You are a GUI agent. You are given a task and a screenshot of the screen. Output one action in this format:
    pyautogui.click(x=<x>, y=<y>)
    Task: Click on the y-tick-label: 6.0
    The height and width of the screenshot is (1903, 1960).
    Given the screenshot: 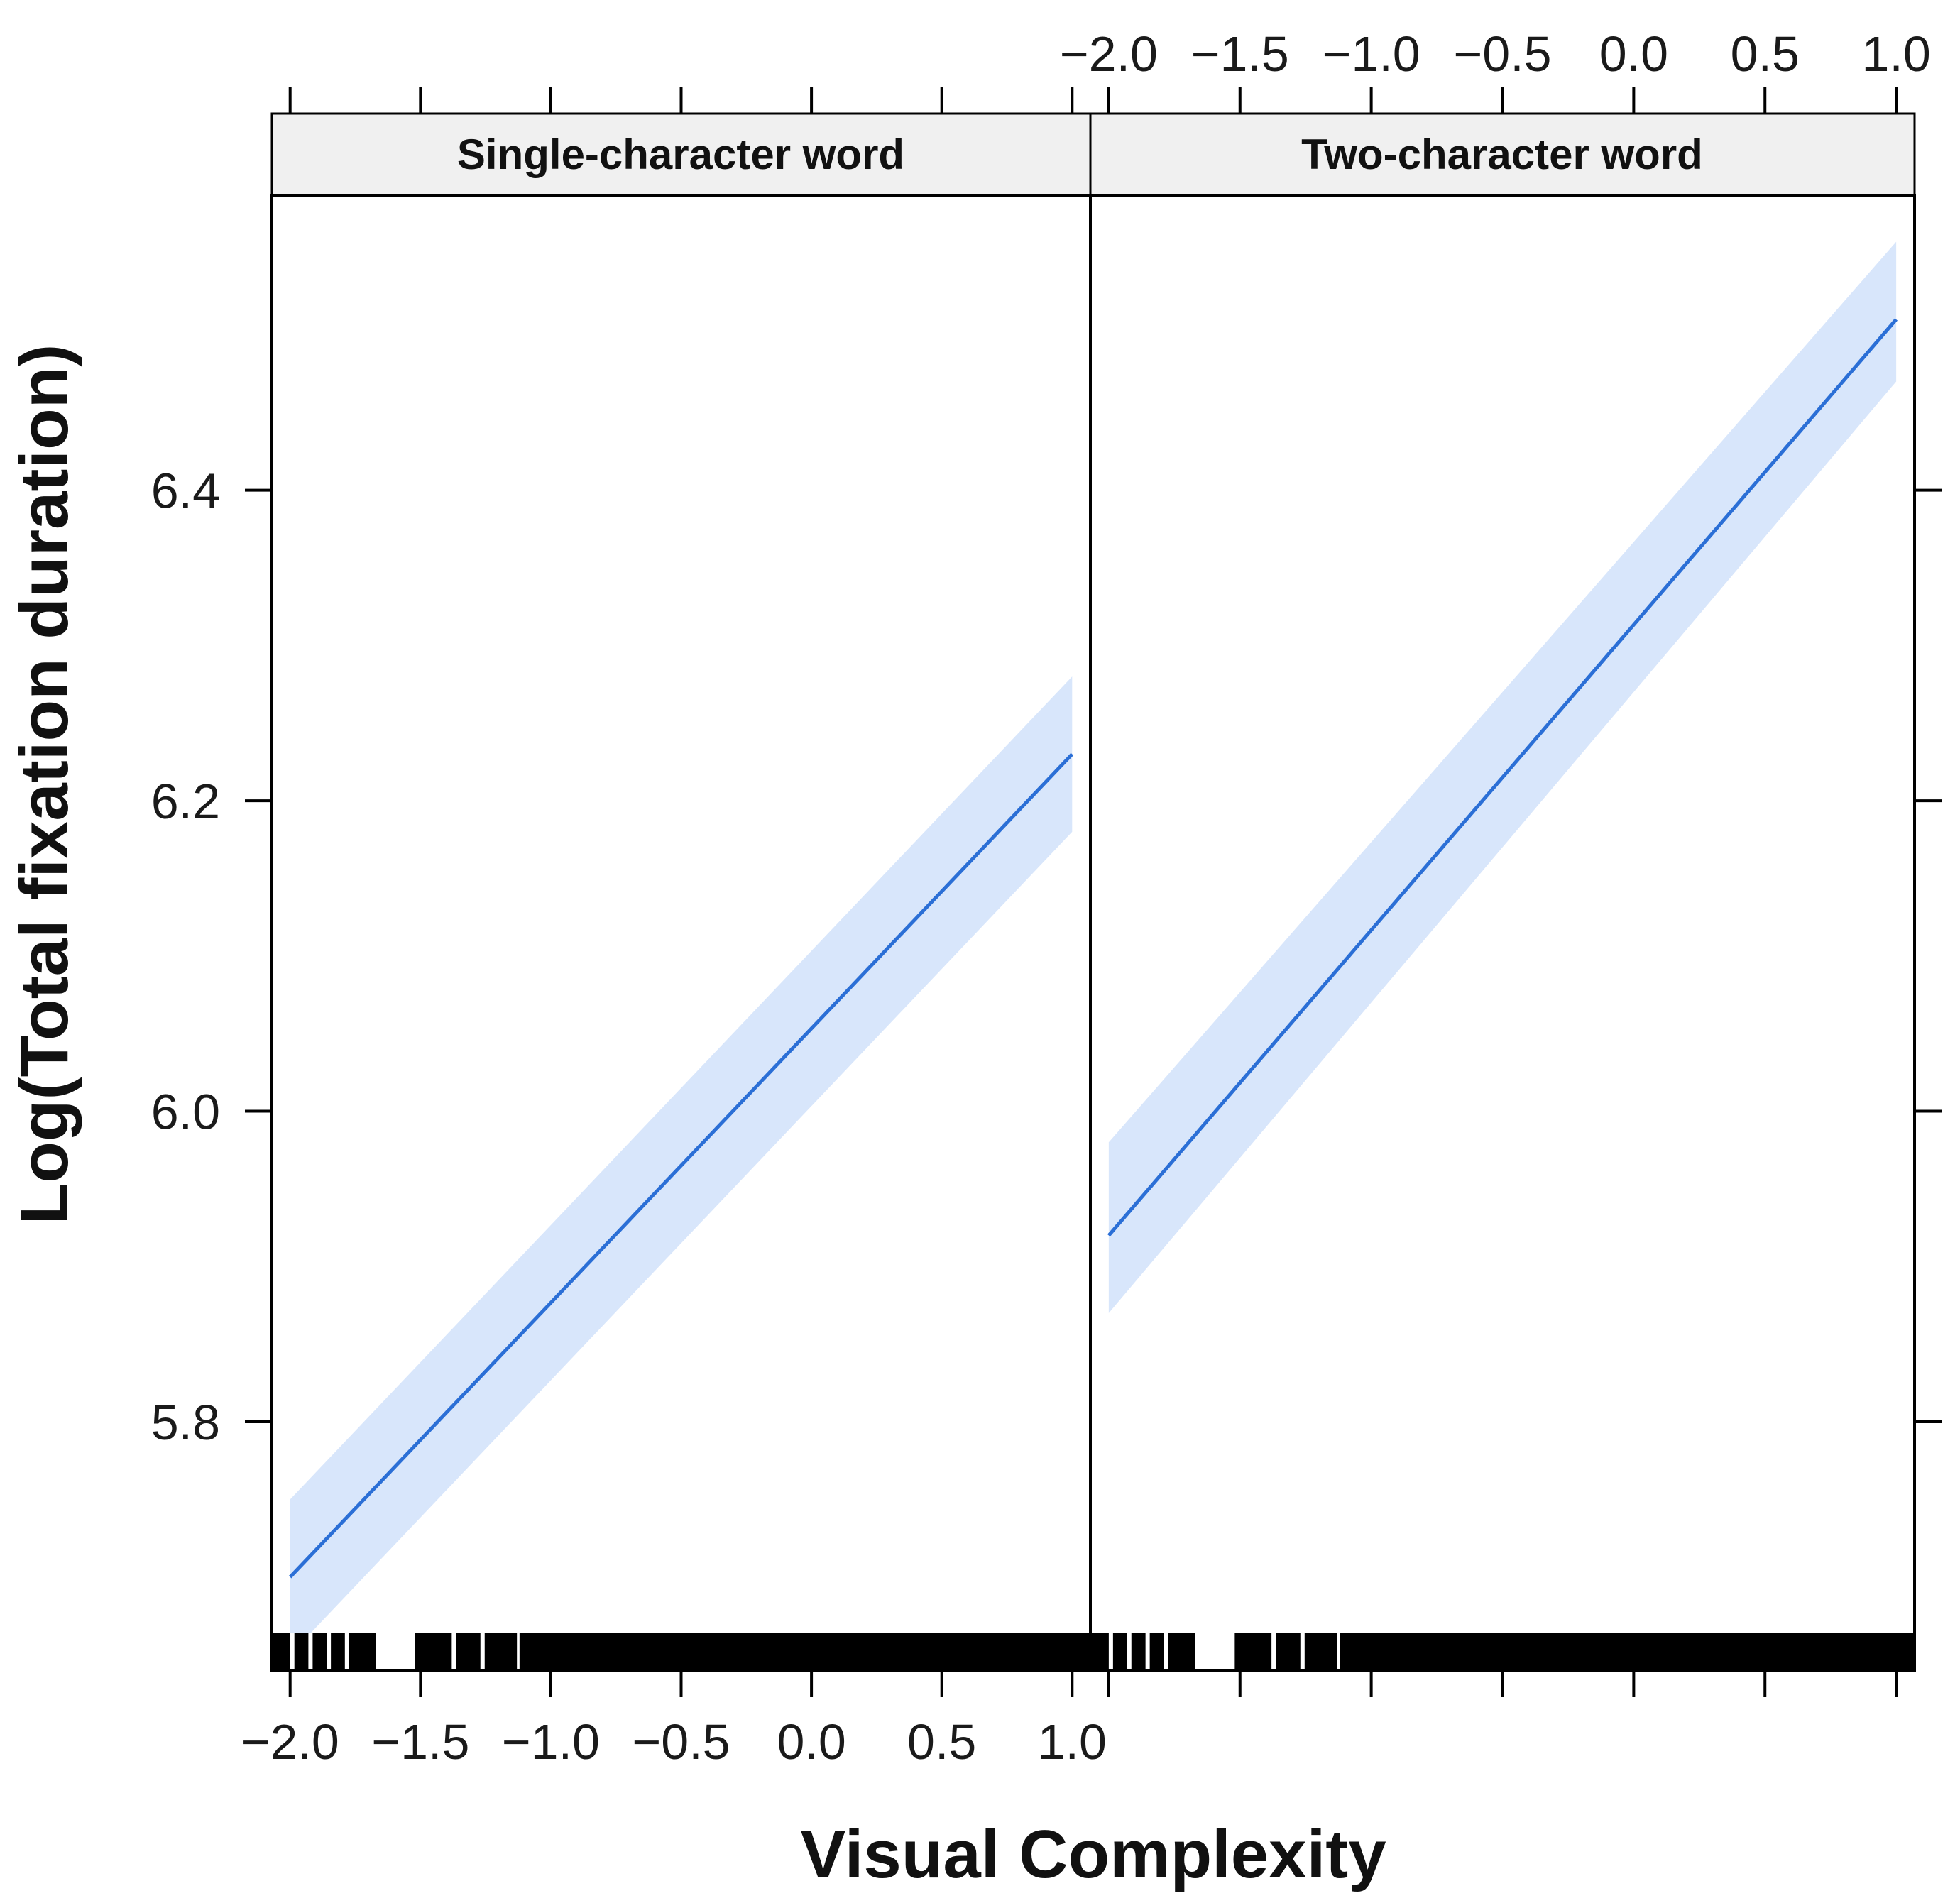 What is the action you would take?
    pyautogui.click(x=185, y=1112)
    